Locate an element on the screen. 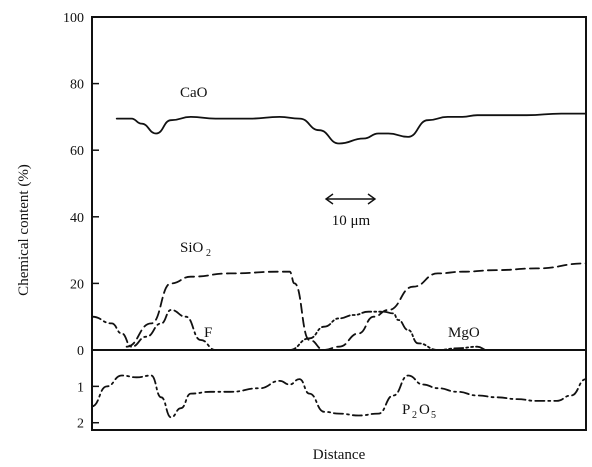 Image resolution: width=592 pixels, height=467 pixels. series-label-p2o5-sub2: 2 is located at coordinates (414, 415).